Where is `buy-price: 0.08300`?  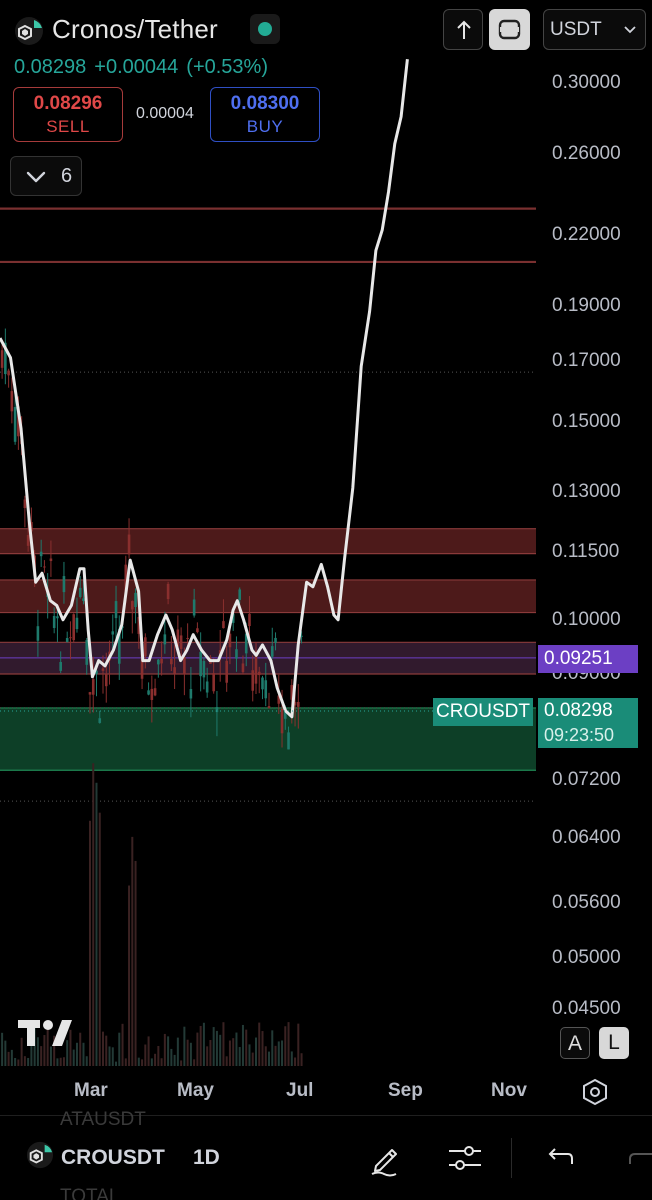 buy-price: 0.08300 is located at coordinates (265, 103).